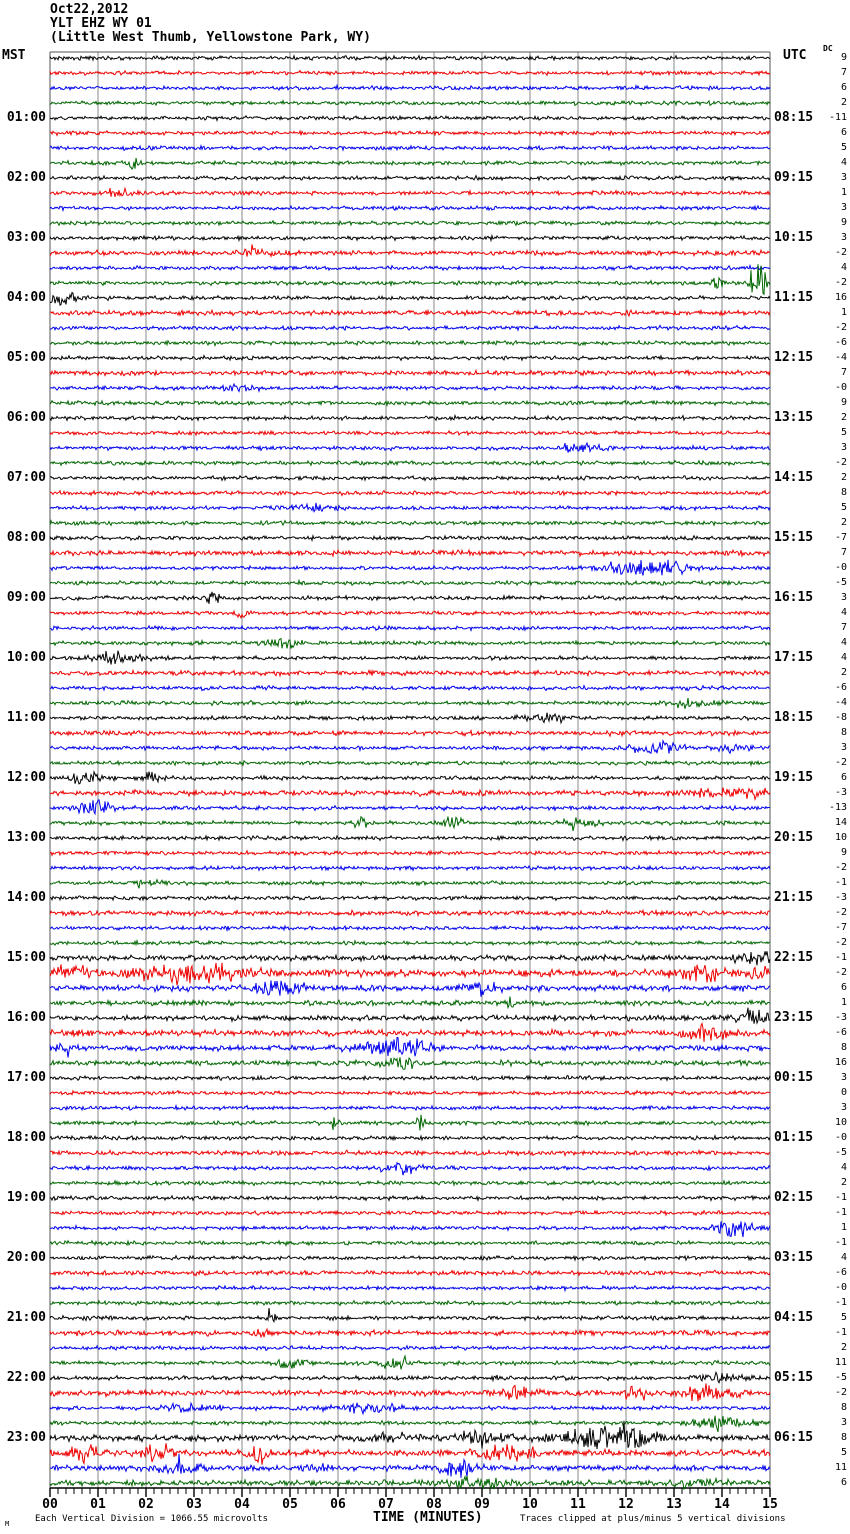 The height and width of the screenshot is (1534, 850). Describe the element at coordinates (794, 1137) in the screenshot. I see `utc-label: 01:15` at that location.